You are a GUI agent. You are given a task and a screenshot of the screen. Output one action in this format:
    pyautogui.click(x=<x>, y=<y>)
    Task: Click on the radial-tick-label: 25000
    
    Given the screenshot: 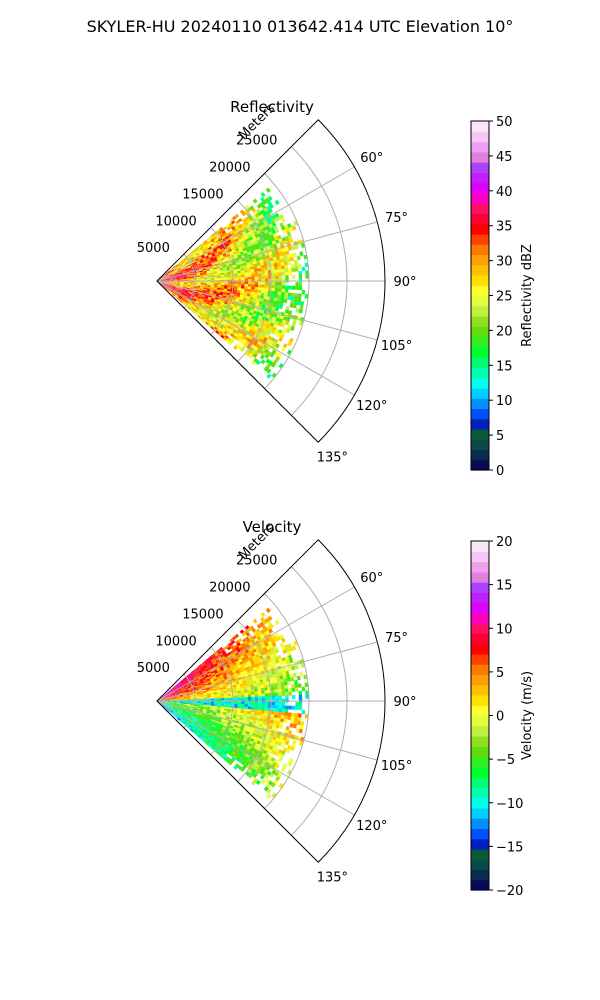 What is the action you would take?
    pyautogui.click(x=256, y=141)
    